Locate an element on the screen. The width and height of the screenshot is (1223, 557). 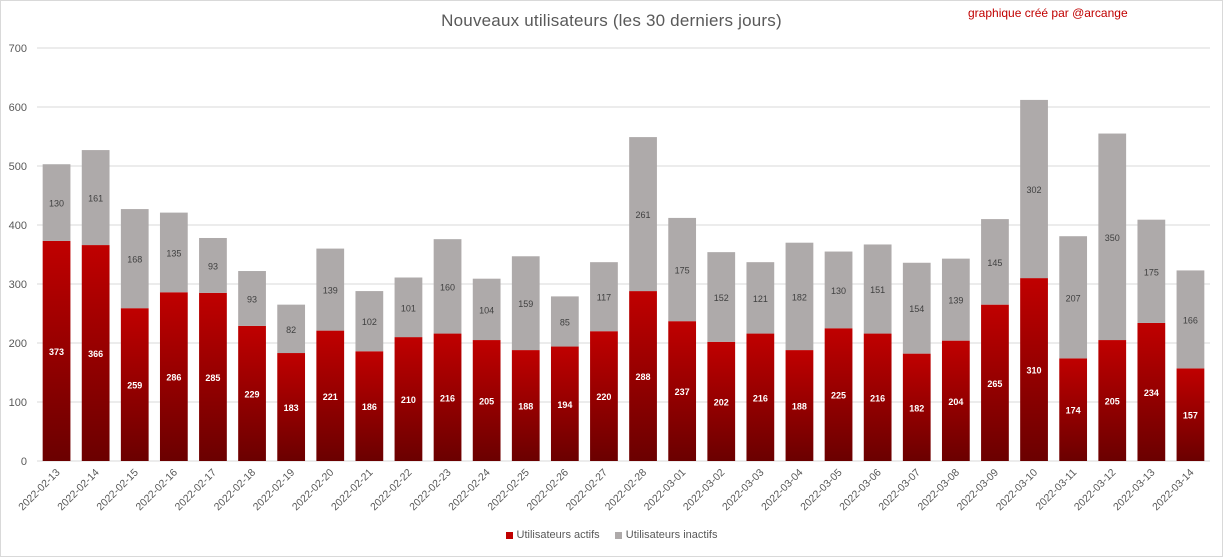
data-label-inactive: 168 is located at coordinates (134, 260).